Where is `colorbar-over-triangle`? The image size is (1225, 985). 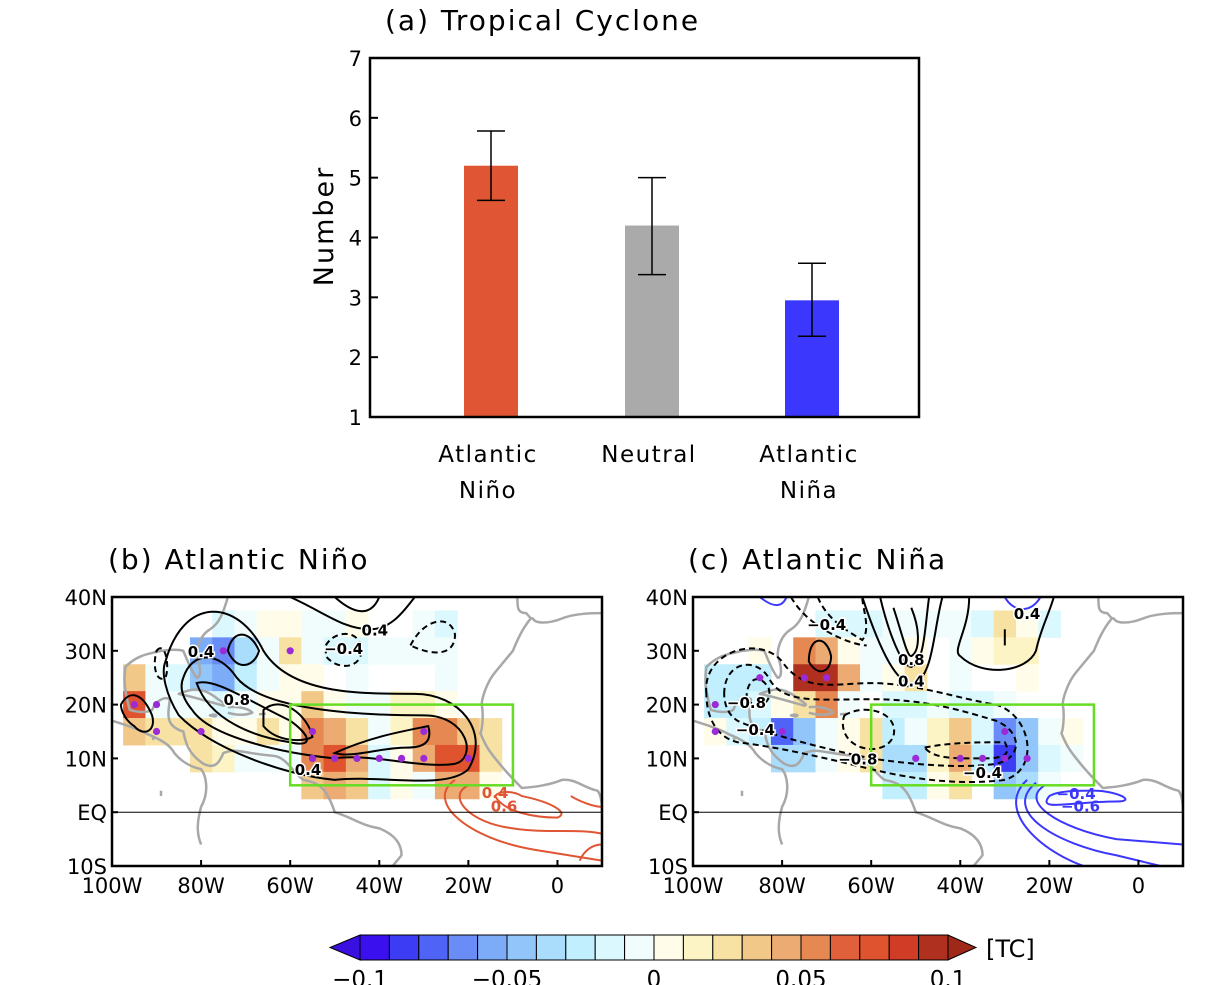 colorbar-over-triangle is located at coordinates (962, 947).